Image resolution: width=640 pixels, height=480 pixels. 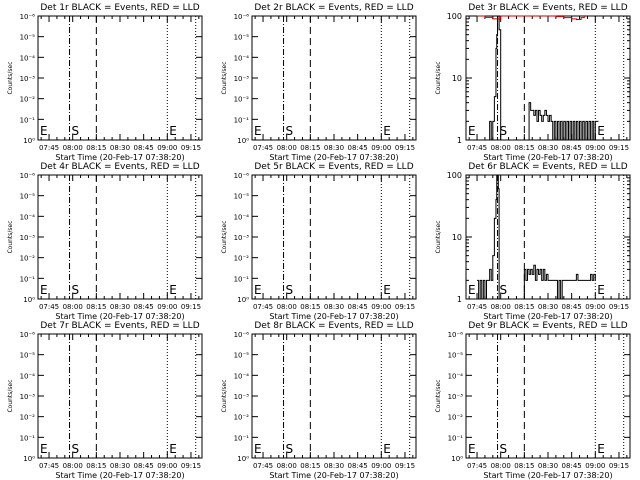 What do you see at coordinates (333, 167) in the screenshot?
I see `panel-title: Det 5r BLACK = Events, RED = LLD` at bounding box center [333, 167].